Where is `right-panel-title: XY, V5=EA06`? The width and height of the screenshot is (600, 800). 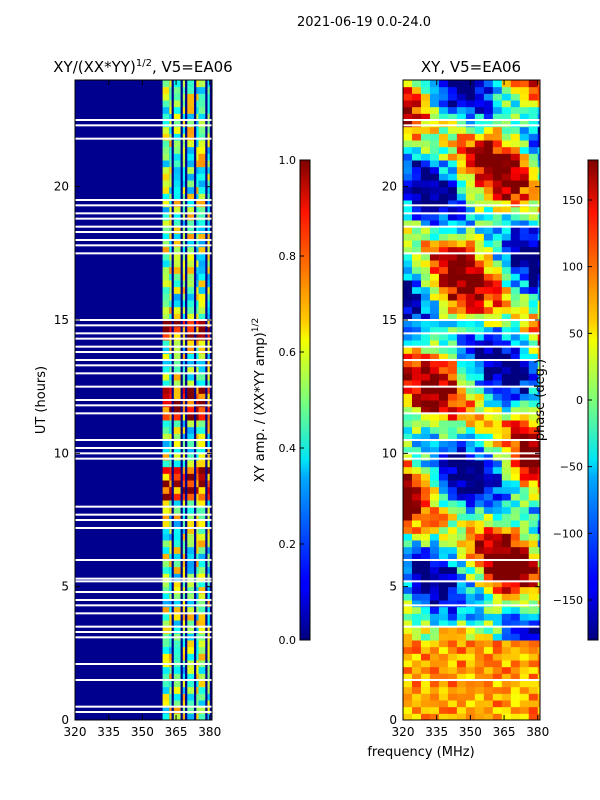
right-panel-title: XY, V5=EA06 is located at coordinates (471, 67).